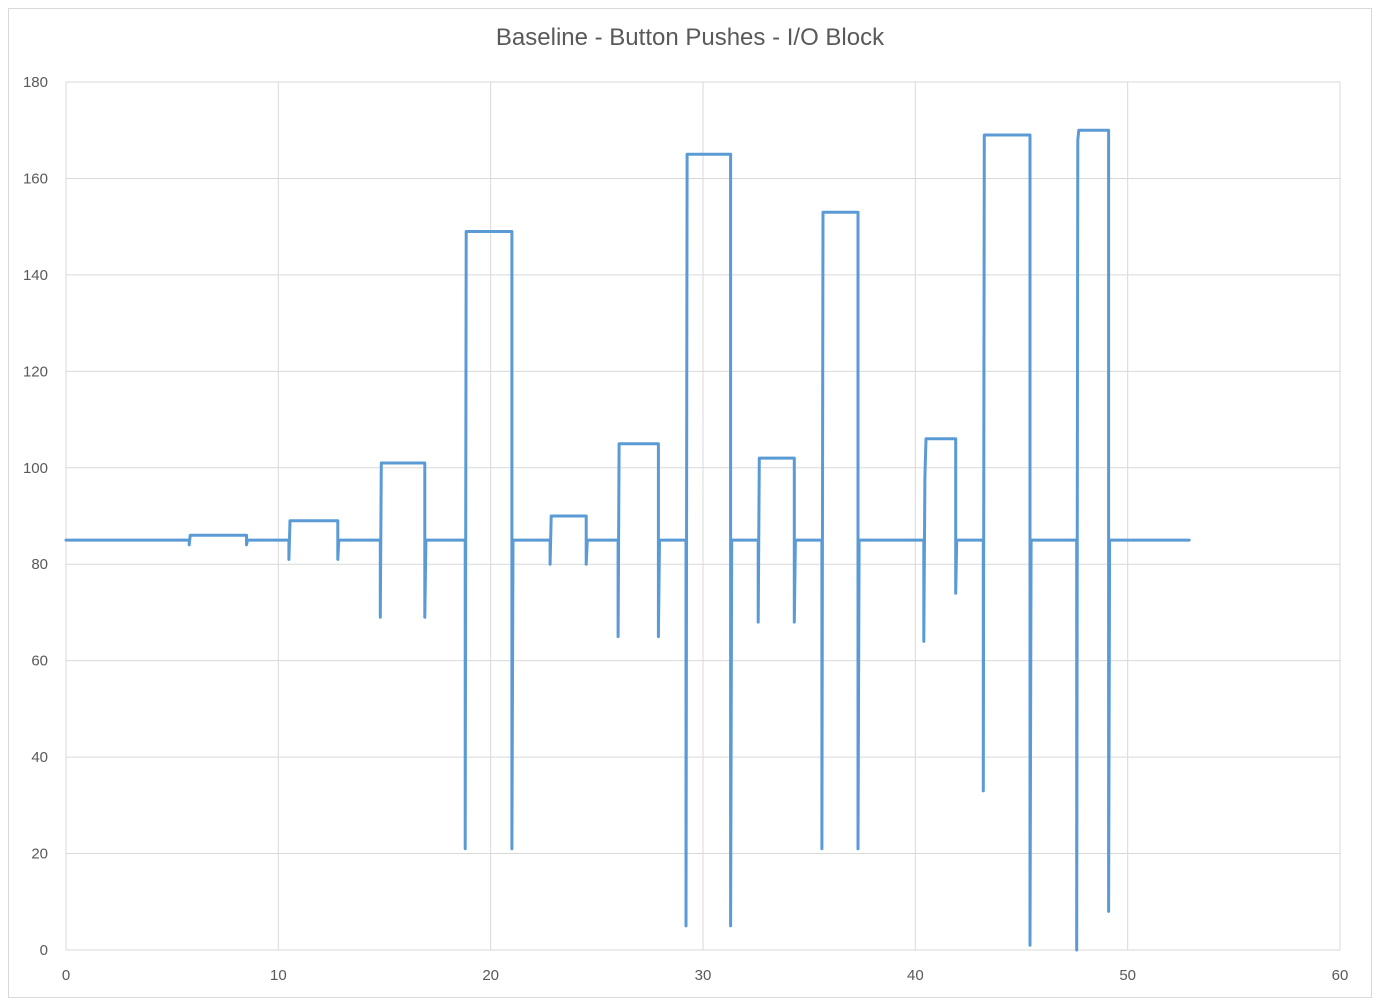 The width and height of the screenshot is (1380, 1006). Describe the element at coordinates (915, 975) in the screenshot. I see `x-tick-label: 40` at that location.